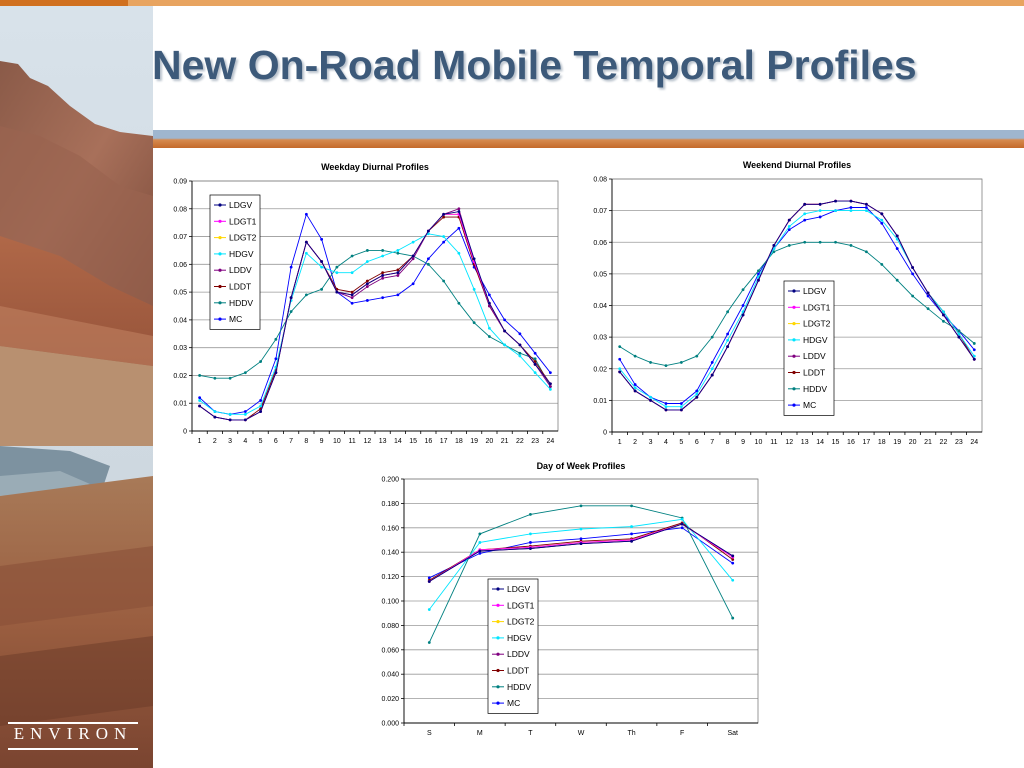  What do you see at coordinates (180, 293) in the screenshot?
I see `y-tick-label: 0.05` at bounding box center [180, 293].